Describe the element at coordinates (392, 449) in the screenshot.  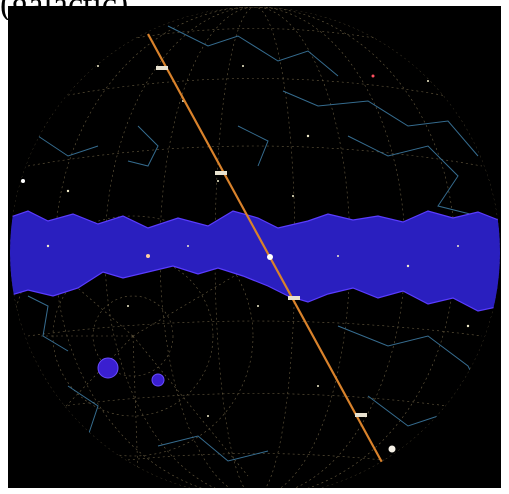
I see `sun-marker-icon` at that location.